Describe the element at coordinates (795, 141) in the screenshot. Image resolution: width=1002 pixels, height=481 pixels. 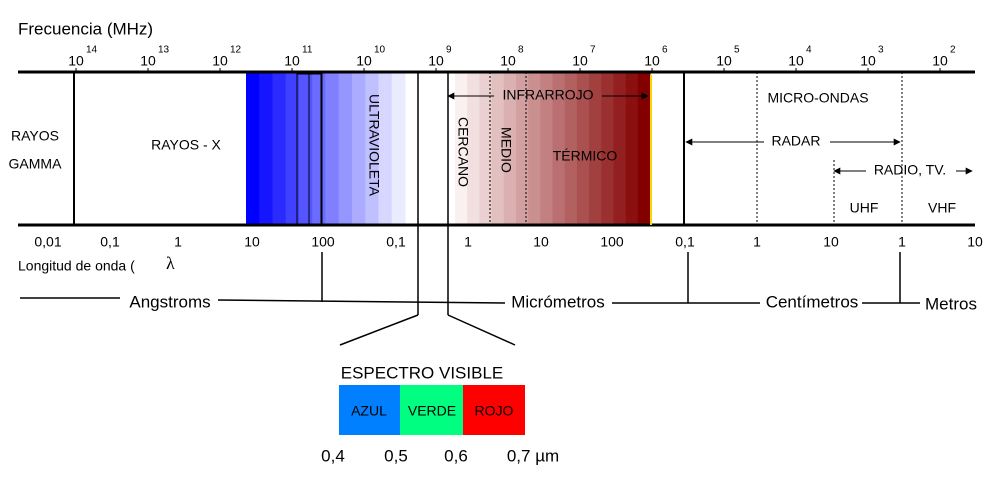
I see `label: RADAR` at that location.